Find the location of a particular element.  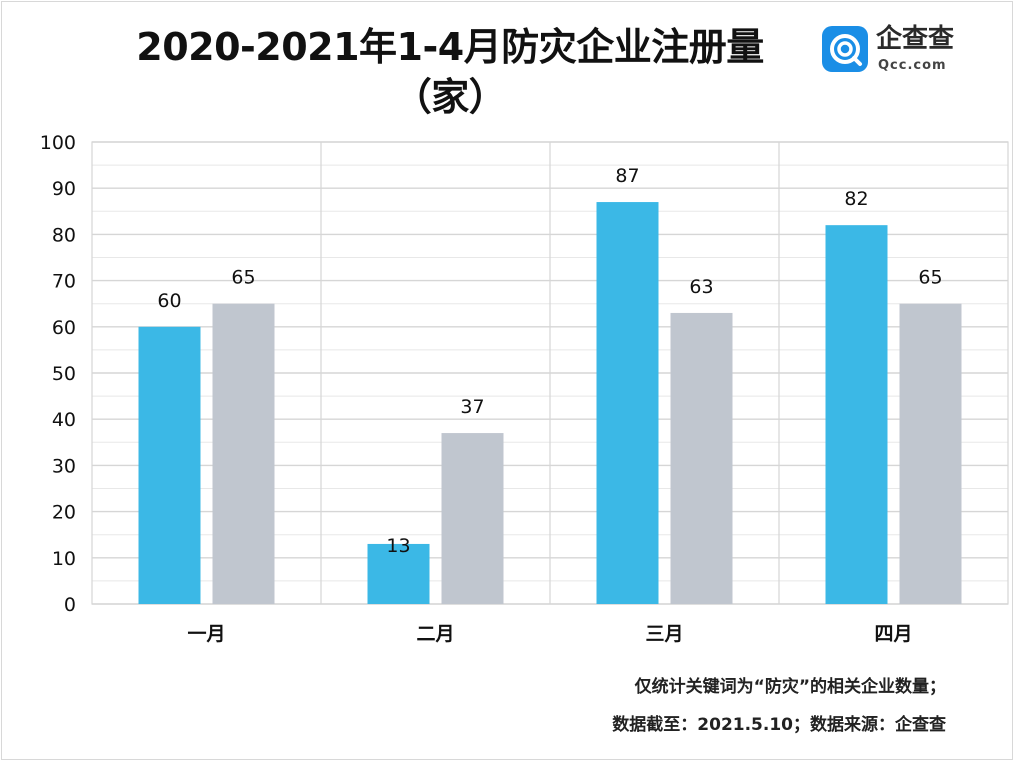

y-tick-label: 40 is located at coordinates (64, 420).